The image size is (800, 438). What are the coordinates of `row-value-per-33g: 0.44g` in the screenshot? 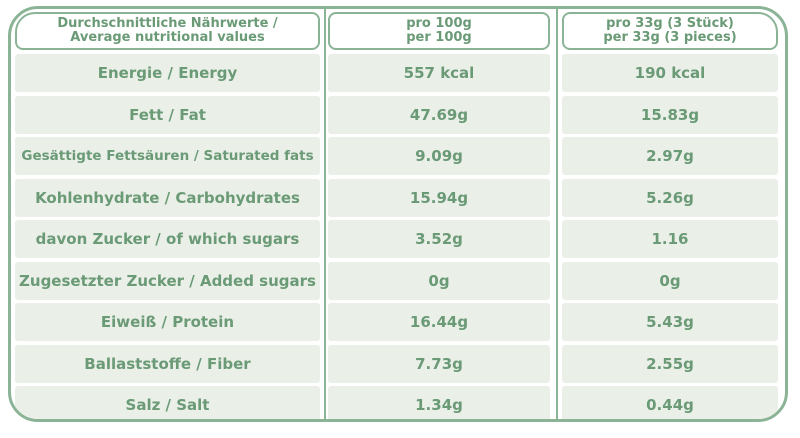 It's located at (670, 402).